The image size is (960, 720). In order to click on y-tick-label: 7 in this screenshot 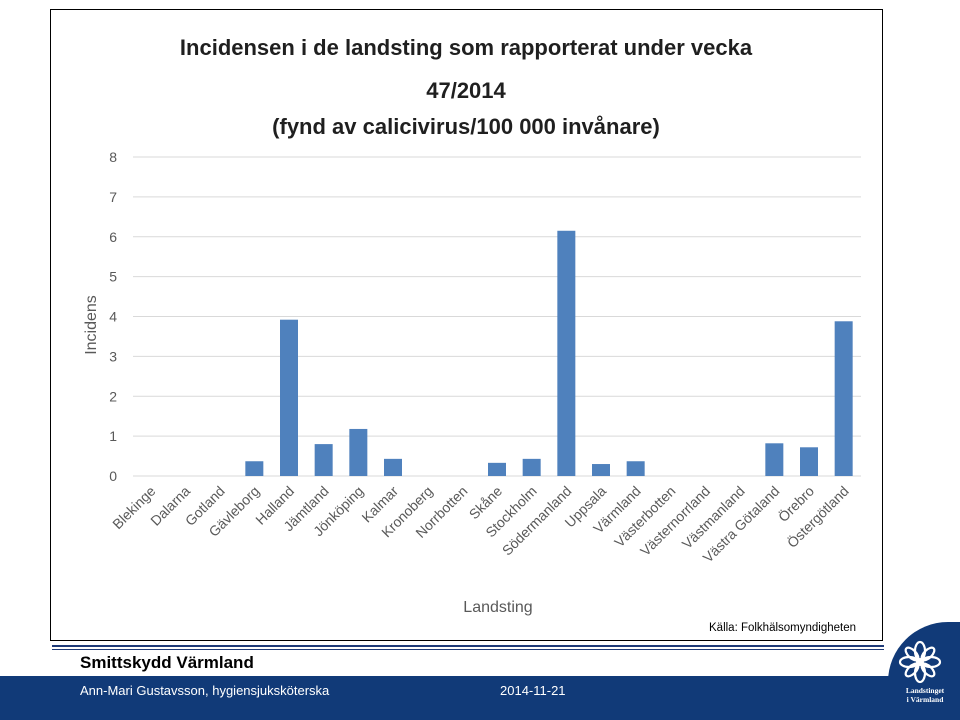, I will do `click(113, 197)`.